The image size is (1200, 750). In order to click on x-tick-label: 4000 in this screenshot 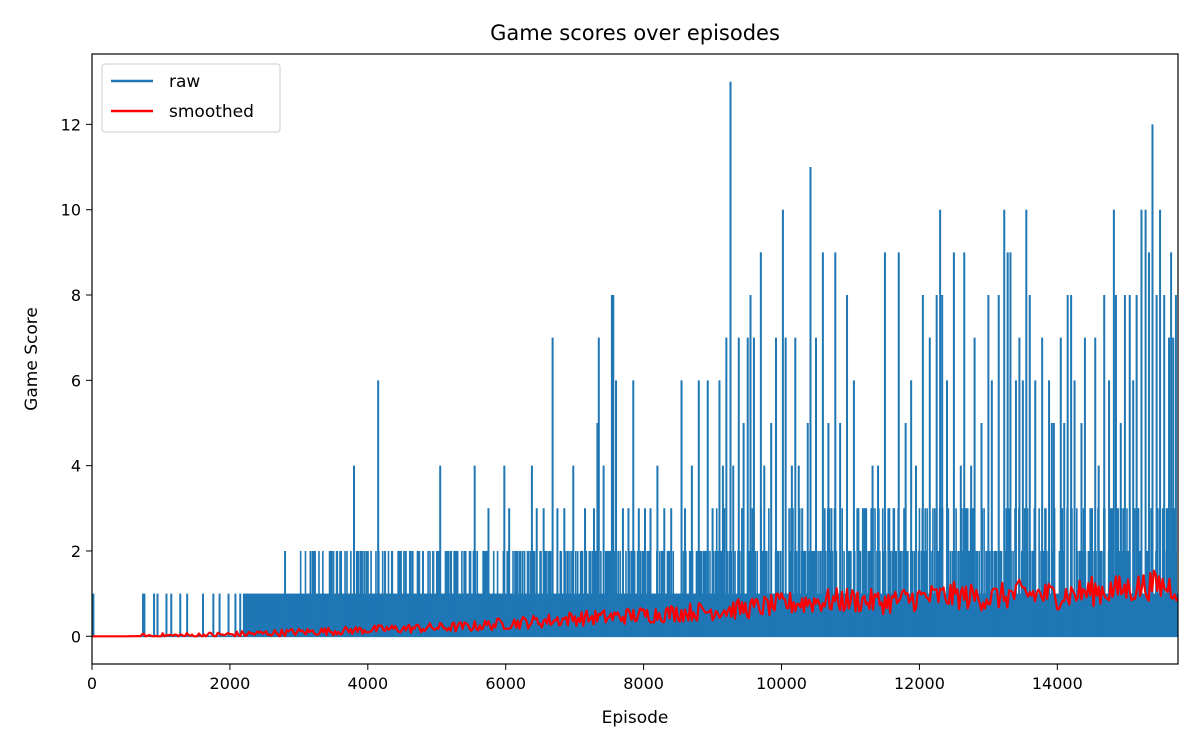, I will do `click(367, 683)`.